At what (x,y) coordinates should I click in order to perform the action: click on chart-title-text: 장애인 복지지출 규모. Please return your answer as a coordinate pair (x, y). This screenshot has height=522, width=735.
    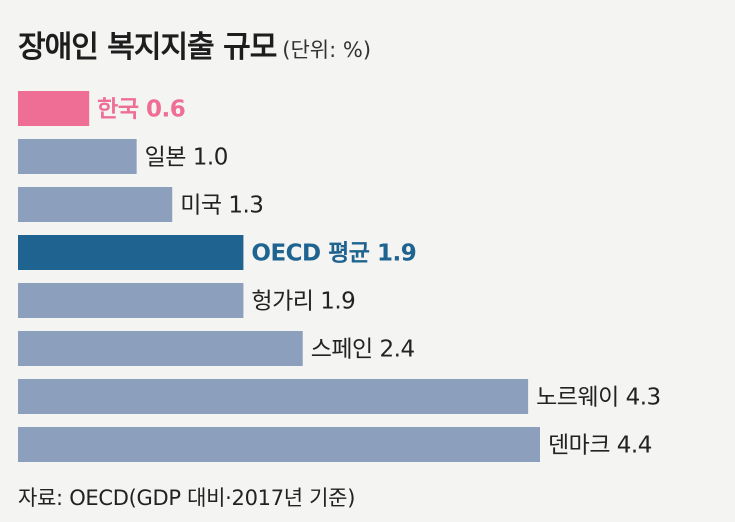
    Looking at the image, I should click on (147, 47).